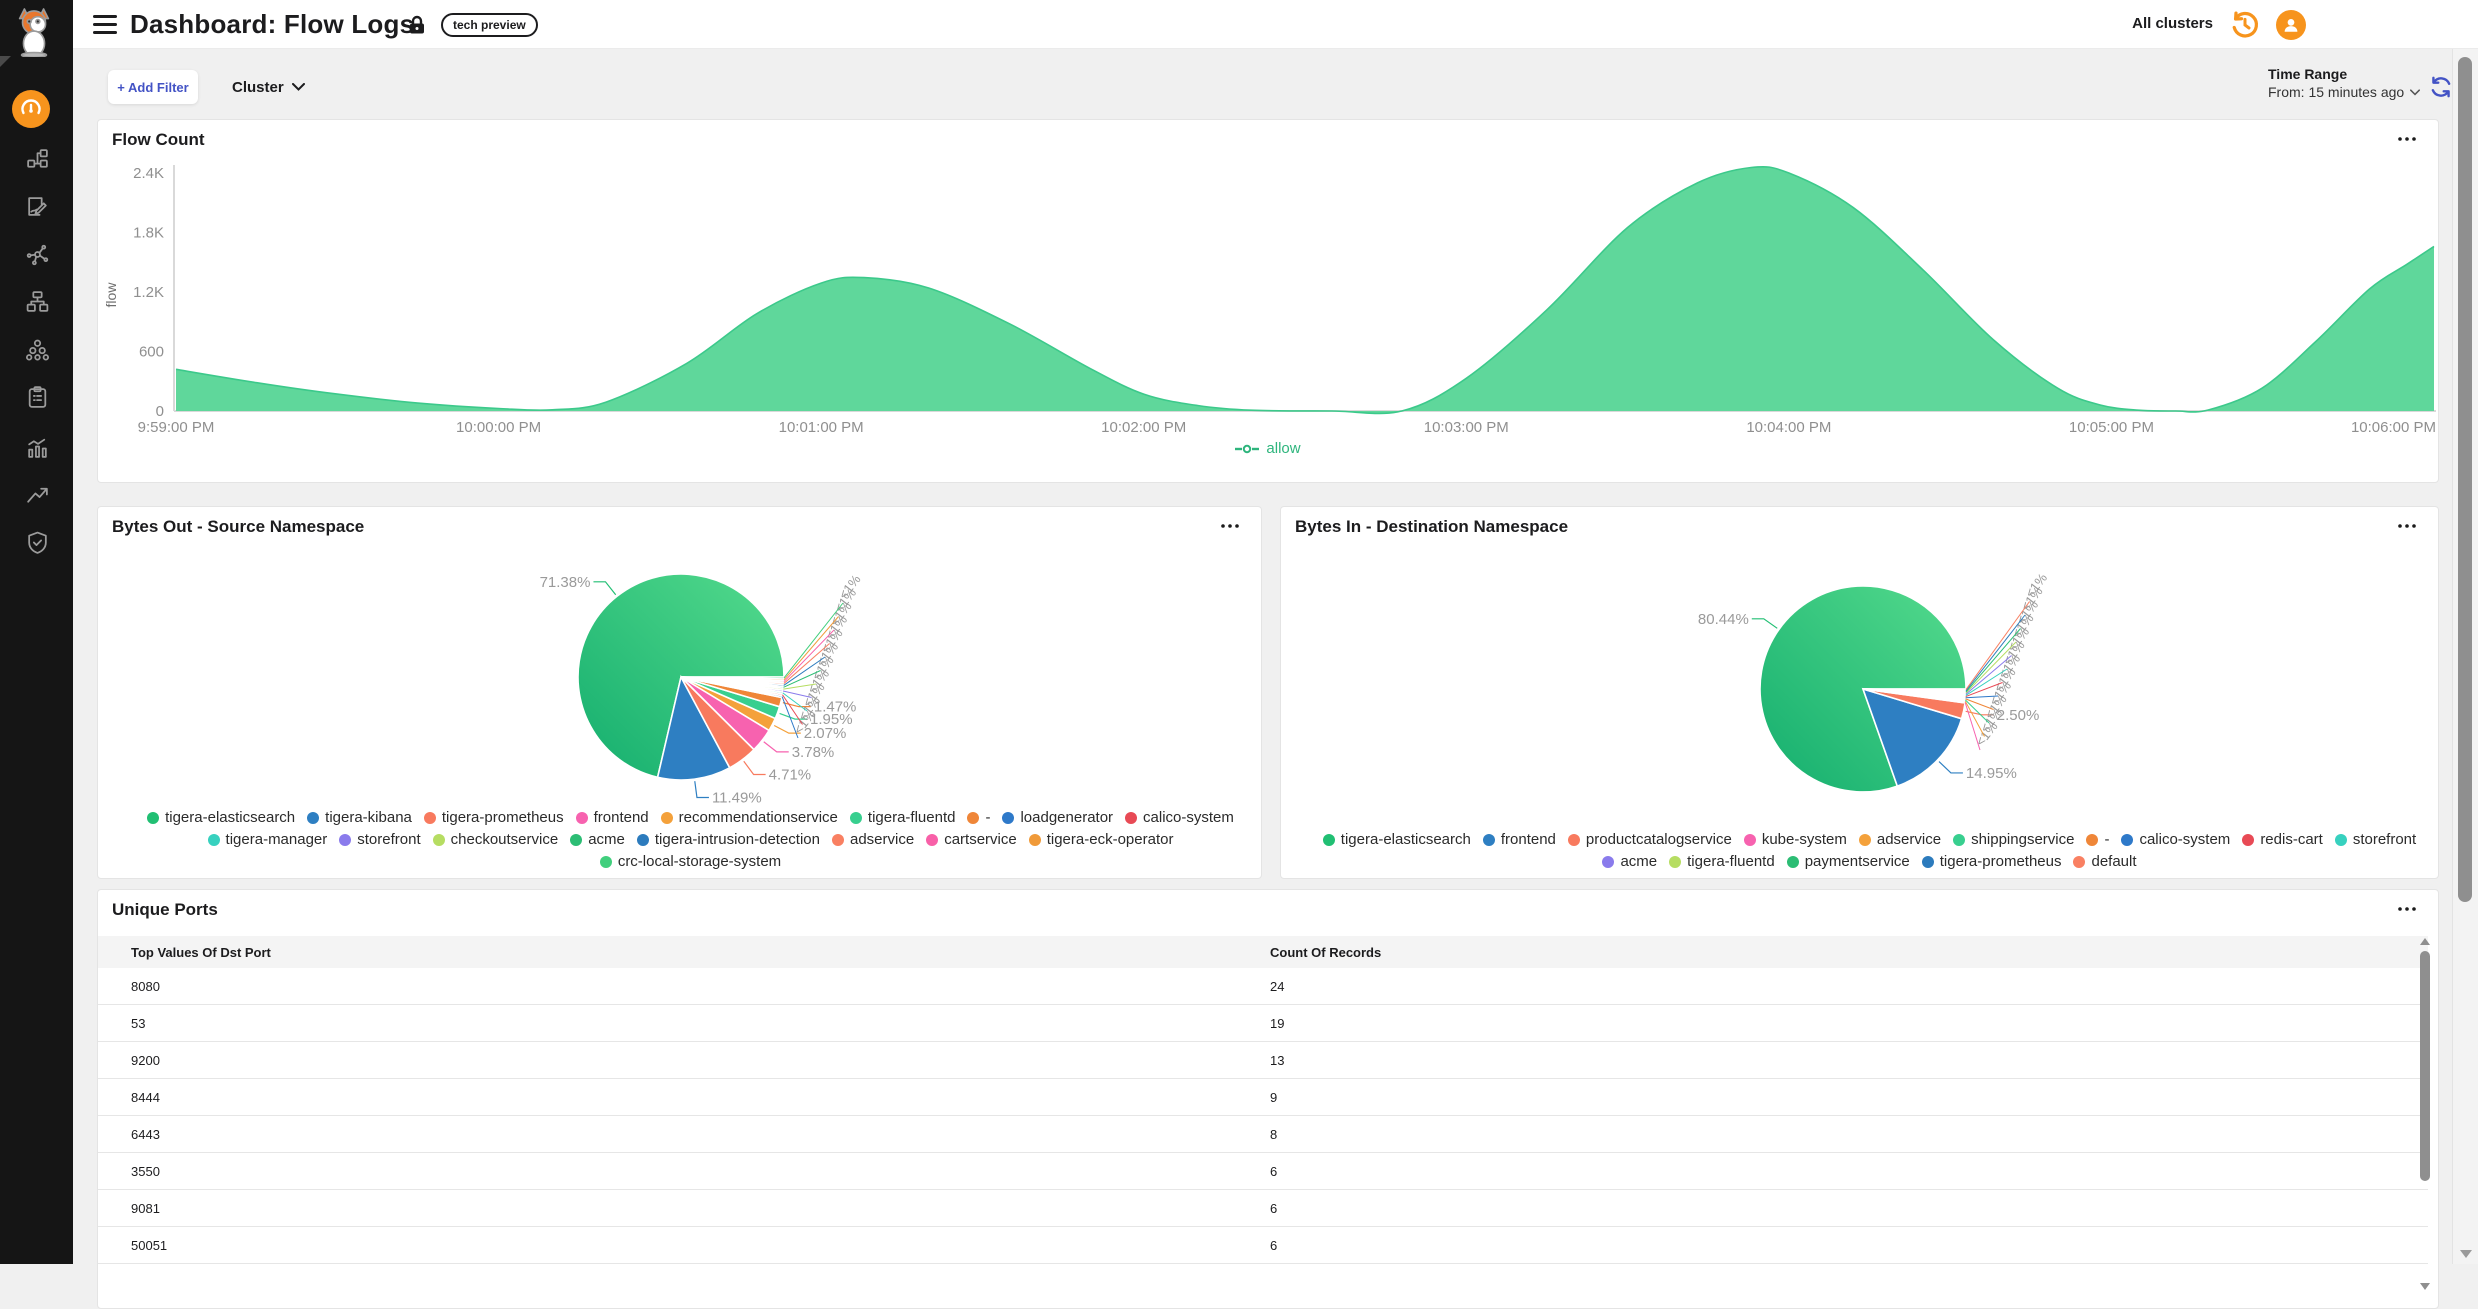 This screenshot has width=2478, height=1309. Describe the element at coordinates (1909, 839) in the screenshot. I see `legend-label: adservice` at that location.